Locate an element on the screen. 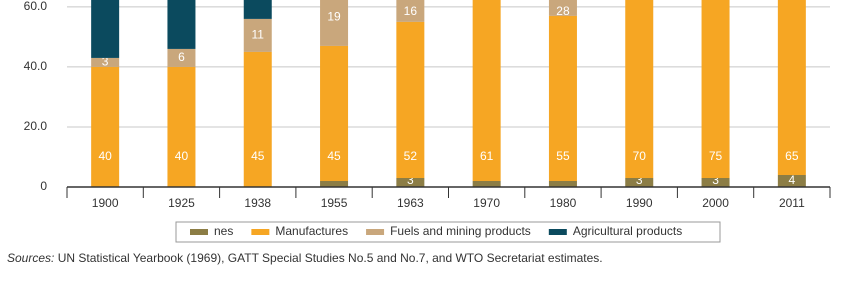  y-tick-label: 60.0 is located at coordinates (36, 6).